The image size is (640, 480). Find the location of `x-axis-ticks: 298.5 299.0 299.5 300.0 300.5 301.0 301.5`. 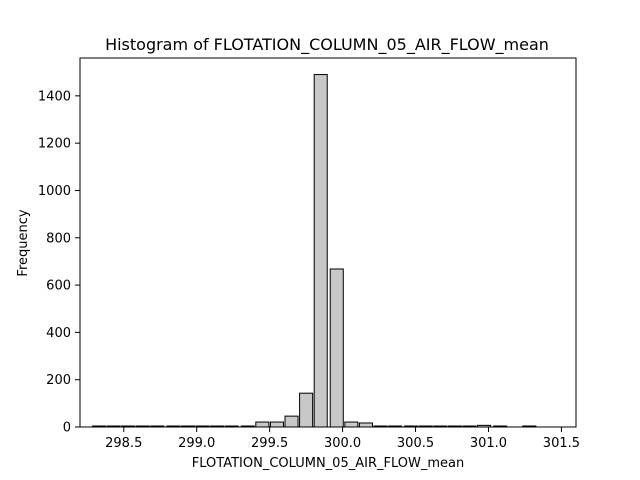

x-axis-ticks: 298.5 299.0 299.5 300.0 300.5 301.0 301.5 is located at coordinates (342, 439).